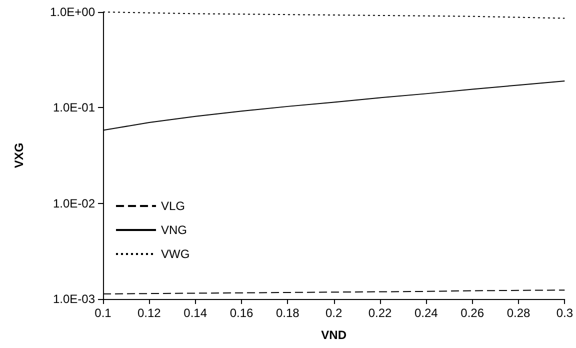  What do you see at coordinates (334, 335) in the screenshot?
I see `x-axis-title: VND` at bounding box center [334, 335].